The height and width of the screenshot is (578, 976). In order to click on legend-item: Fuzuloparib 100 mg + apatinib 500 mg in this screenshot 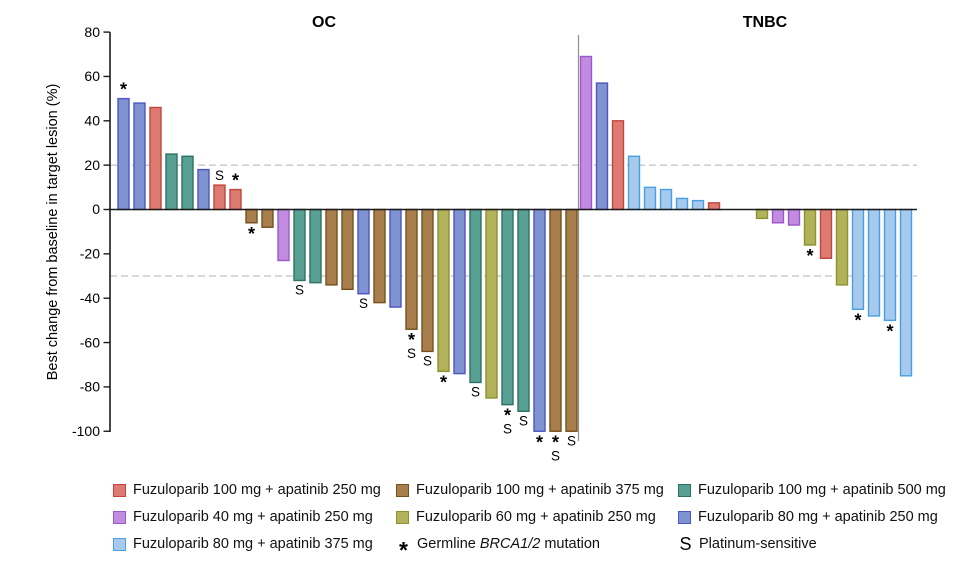, I will do `click(812, 490)`.